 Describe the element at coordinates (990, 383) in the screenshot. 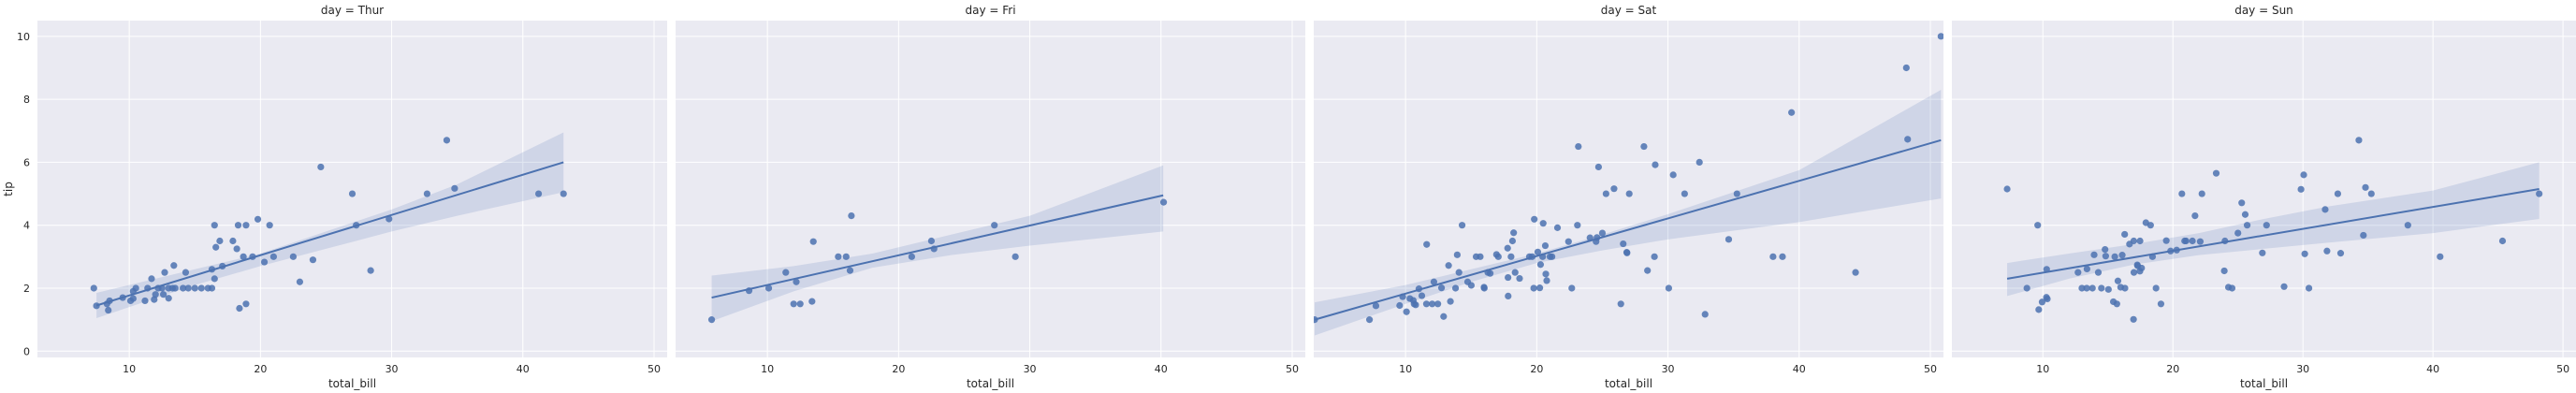

I see `x-axis-label: total_bill` at that location.